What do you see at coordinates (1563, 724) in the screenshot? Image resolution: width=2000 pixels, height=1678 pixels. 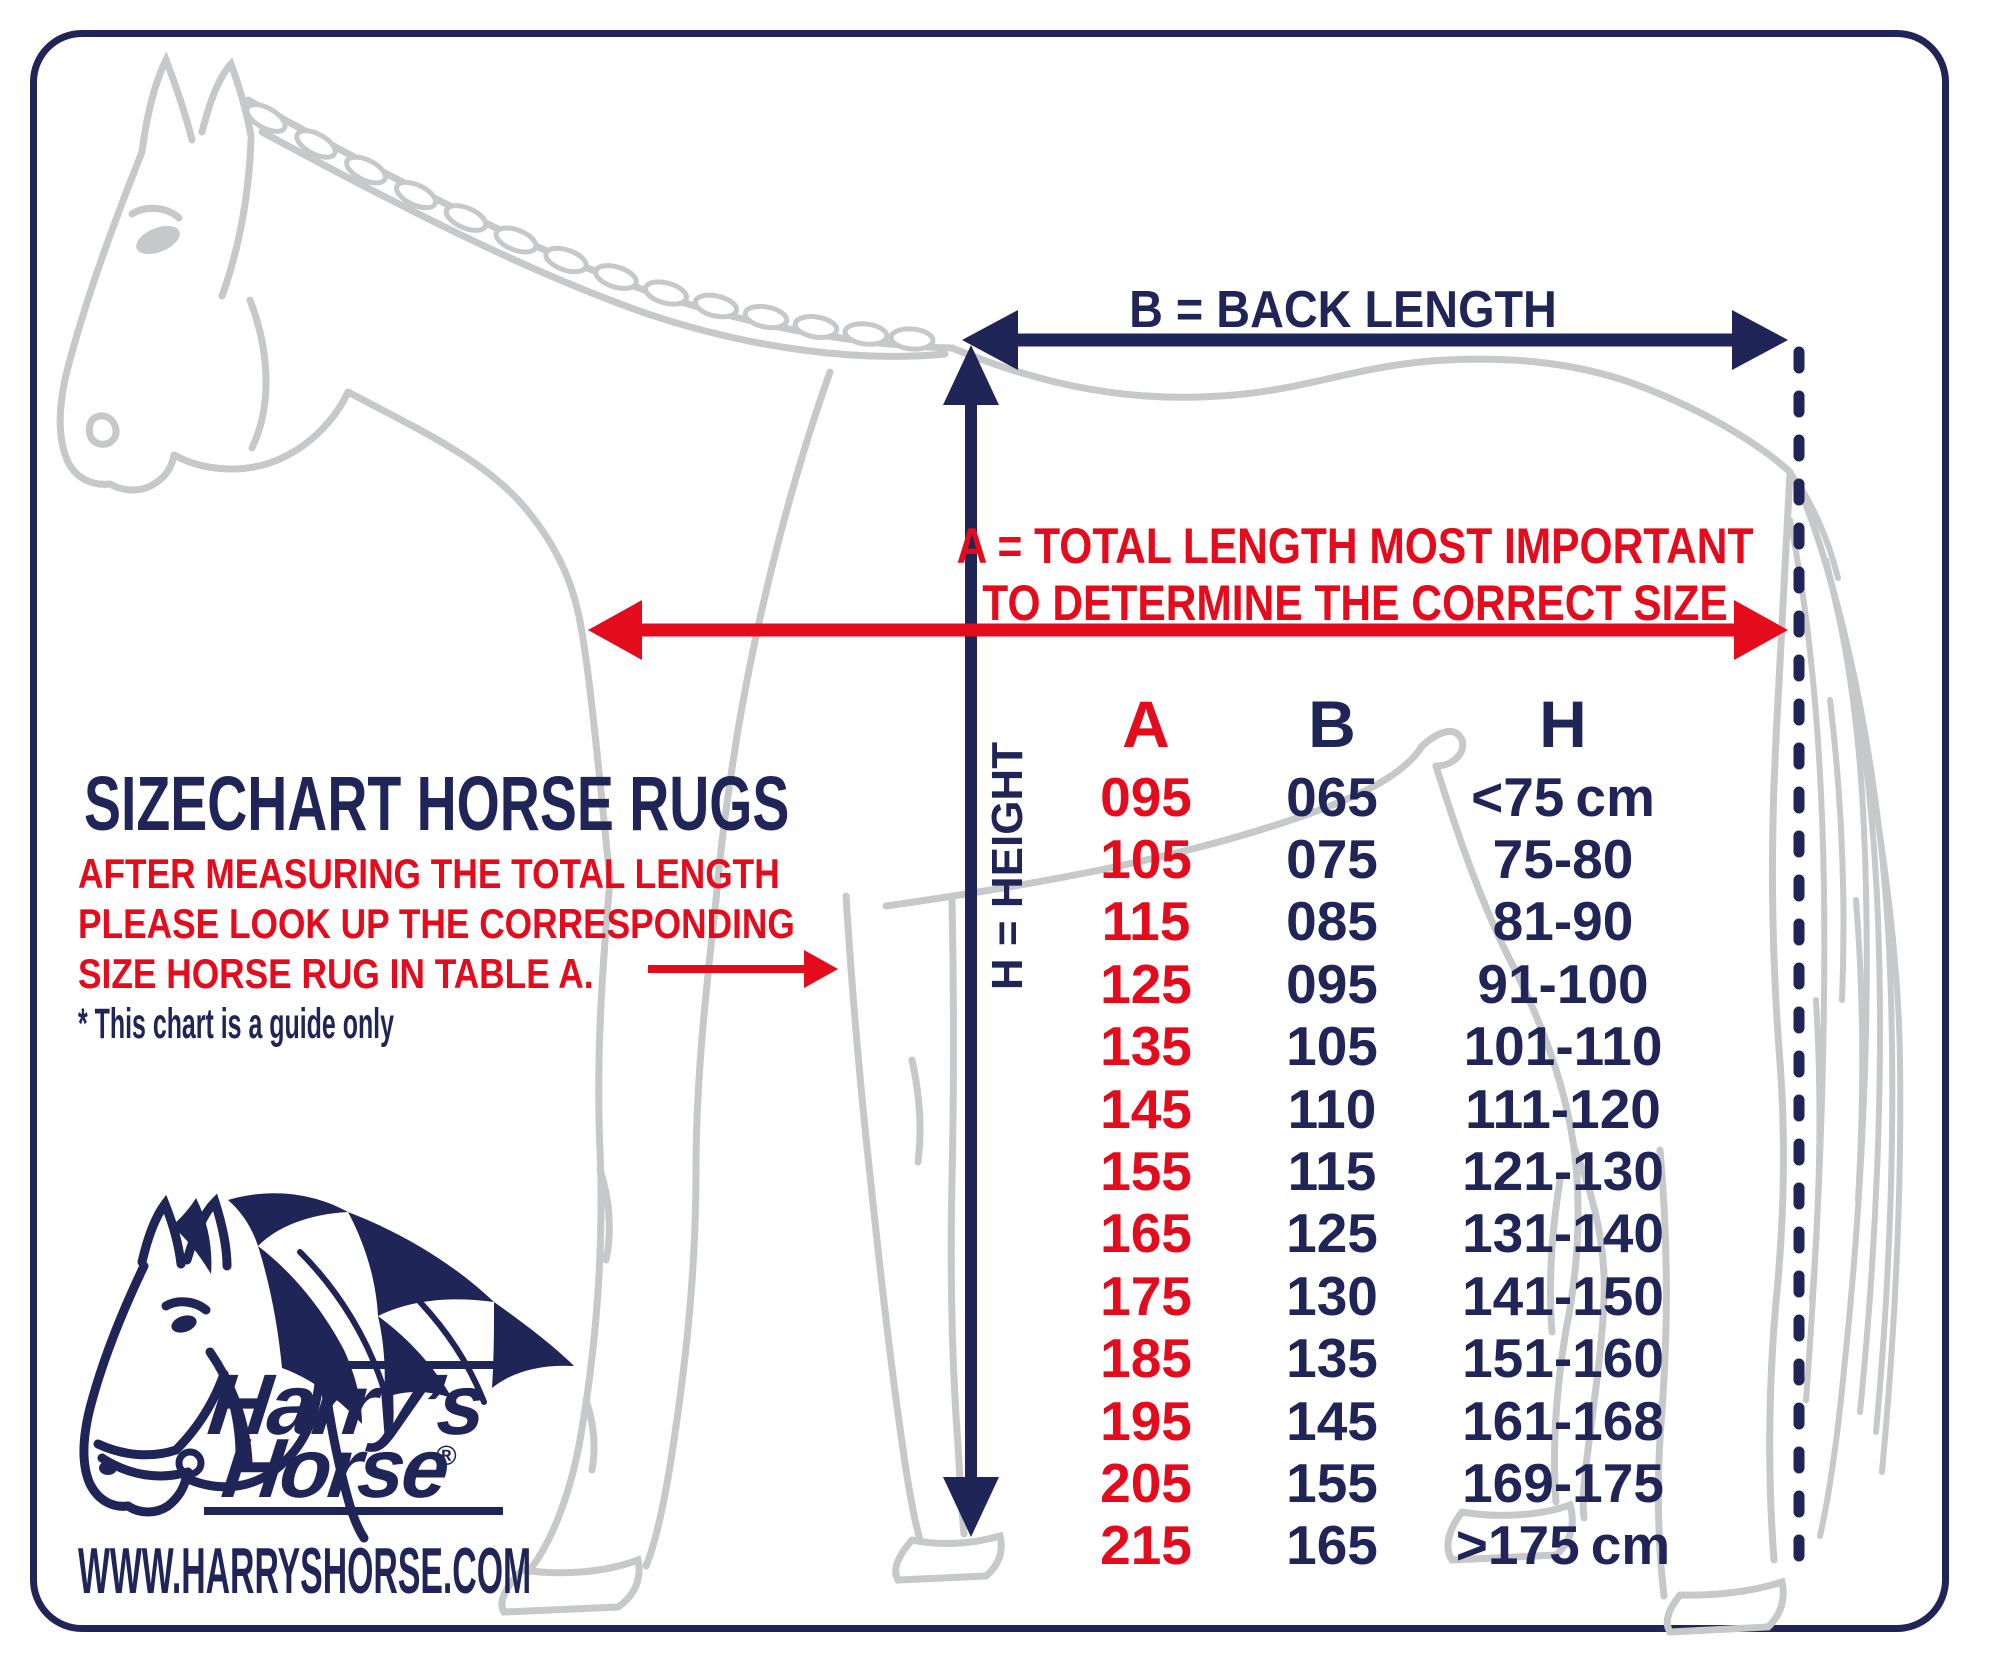 I see `column-header-h: H` at bounding box center [1563, 724].